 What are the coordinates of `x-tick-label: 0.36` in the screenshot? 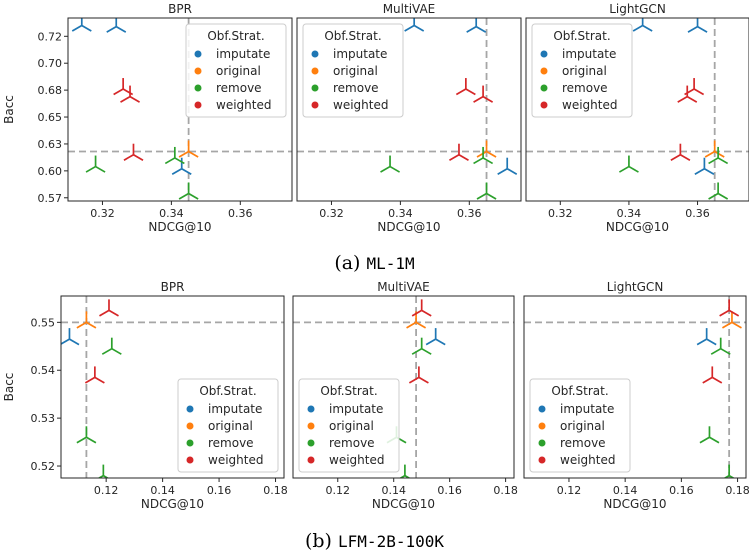 It's located at (697, 213).